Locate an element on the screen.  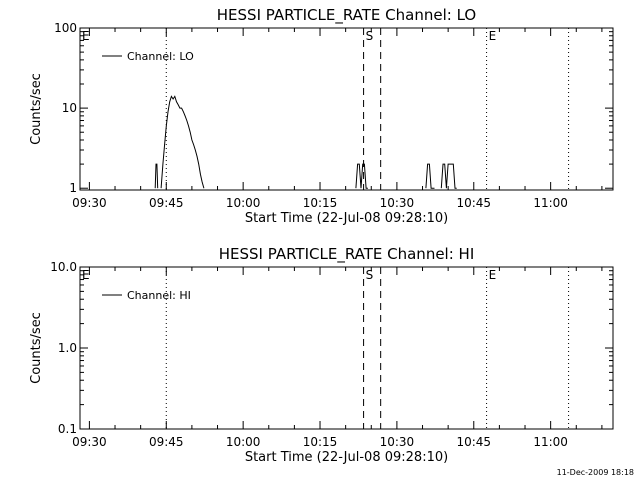
y-tick-label: 1 is located at coordinates (73, 188).